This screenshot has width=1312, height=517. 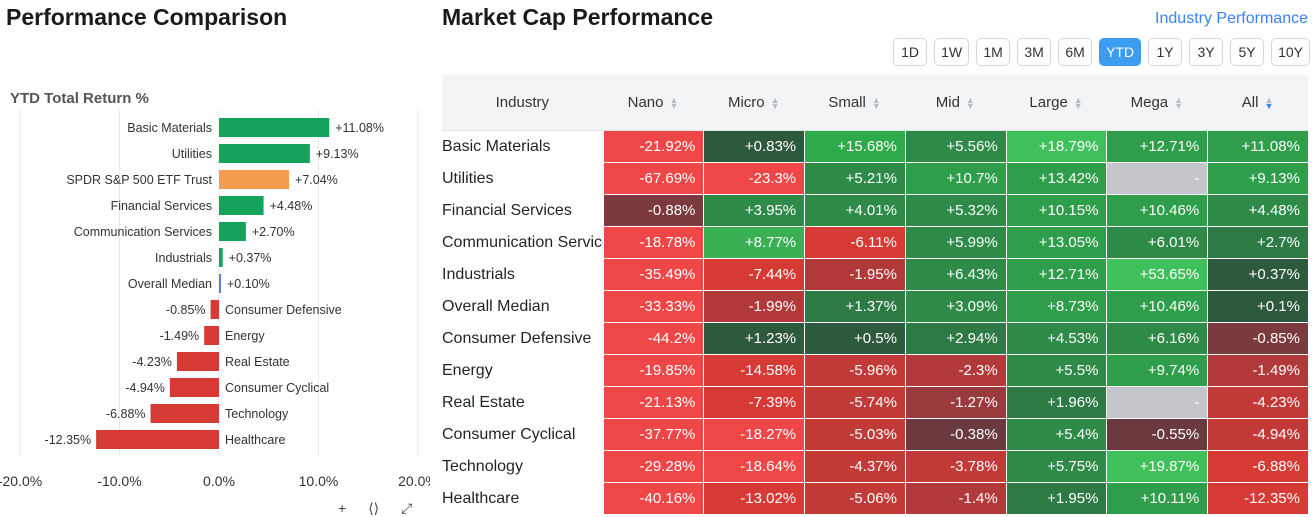 I want to click on period-button-3y: 3Y, so click(x=1206, y=52).